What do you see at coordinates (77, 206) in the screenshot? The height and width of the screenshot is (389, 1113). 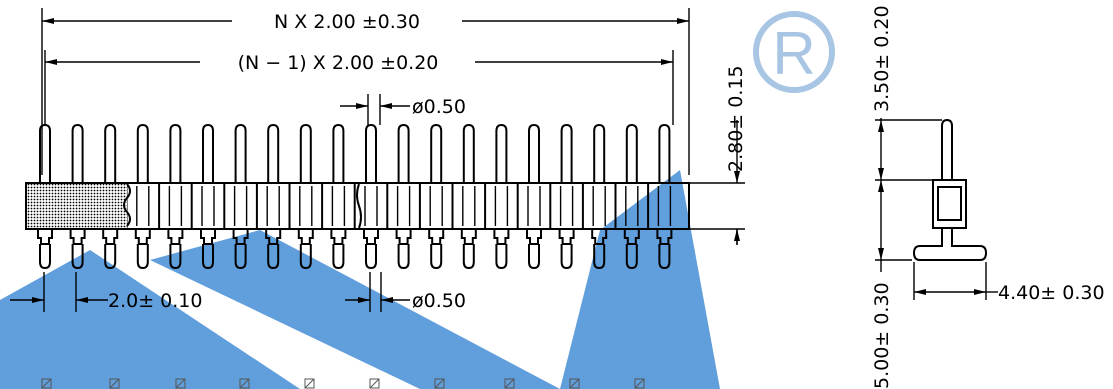 I see `hatched-section` at bounding box center [77, 206].